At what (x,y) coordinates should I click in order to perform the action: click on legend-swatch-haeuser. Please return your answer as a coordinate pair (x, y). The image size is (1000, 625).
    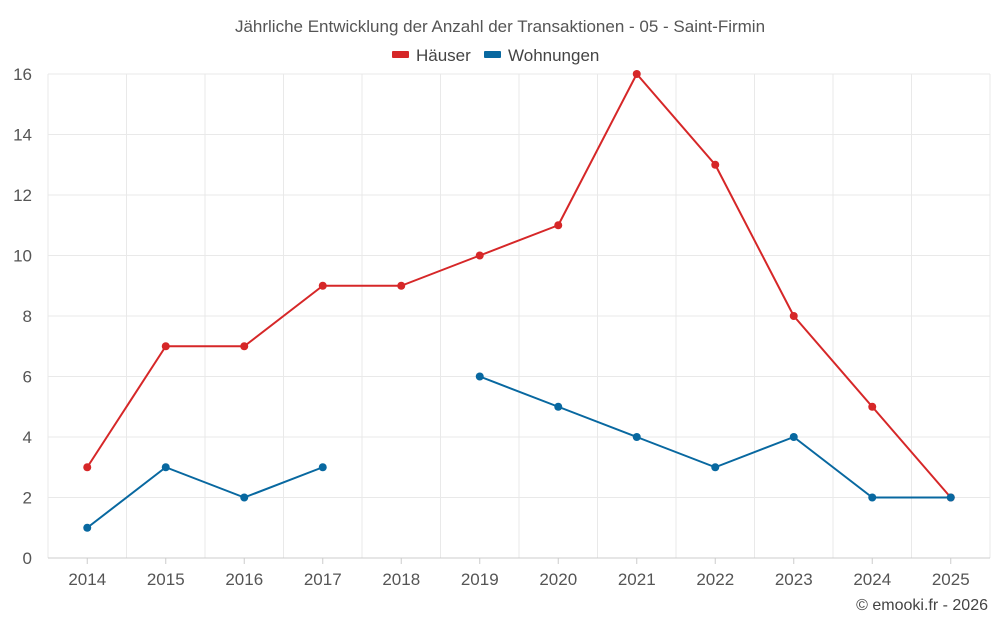
    Looking at the image, I should click on (400, 54).